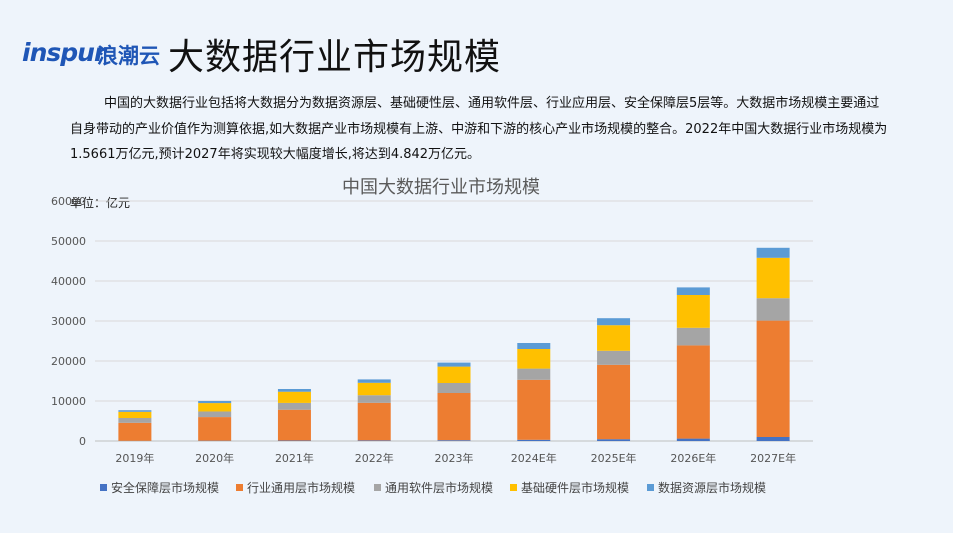 The image size is (953, 533). I want to click on inspur-cloud-logo-cn: 浪潮云, so click(128, 56).